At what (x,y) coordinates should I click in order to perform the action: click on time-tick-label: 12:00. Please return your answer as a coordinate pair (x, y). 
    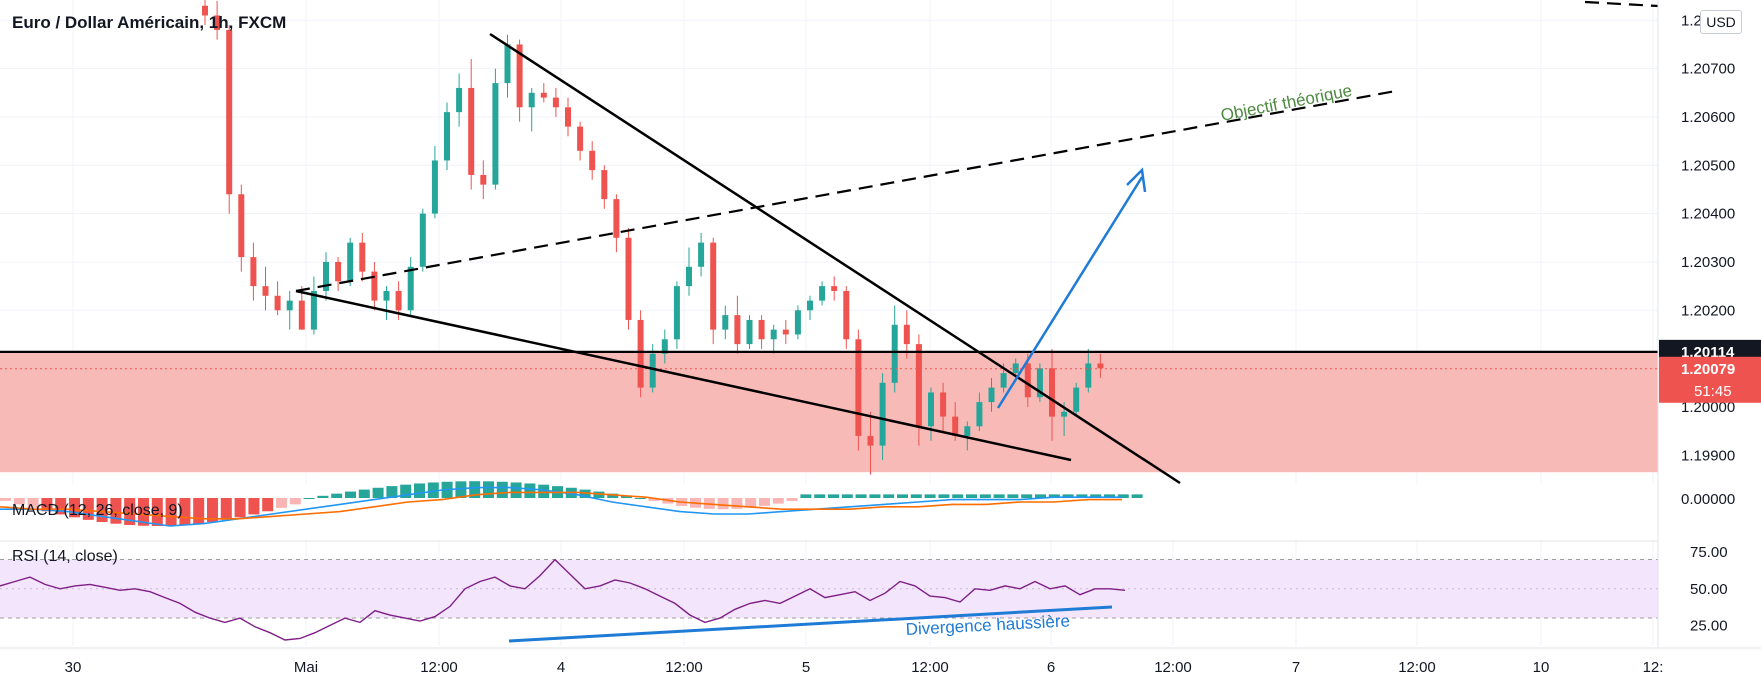
    Looking at the image, I should click on (930, 667).